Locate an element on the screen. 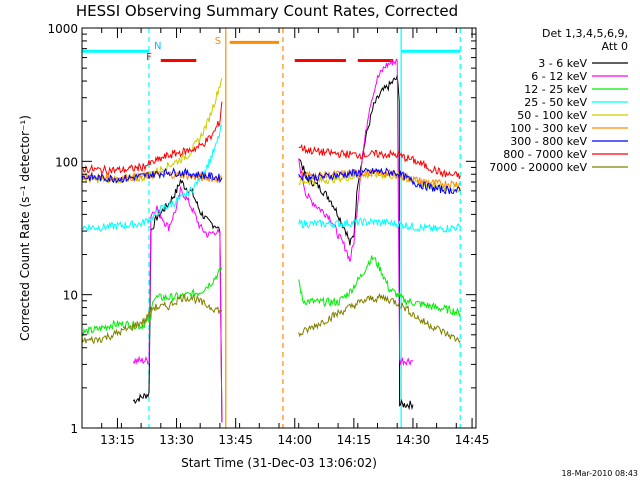 This screenshot has width=640, height=480. marker-label-f: F is located at coordinates (149, 57).